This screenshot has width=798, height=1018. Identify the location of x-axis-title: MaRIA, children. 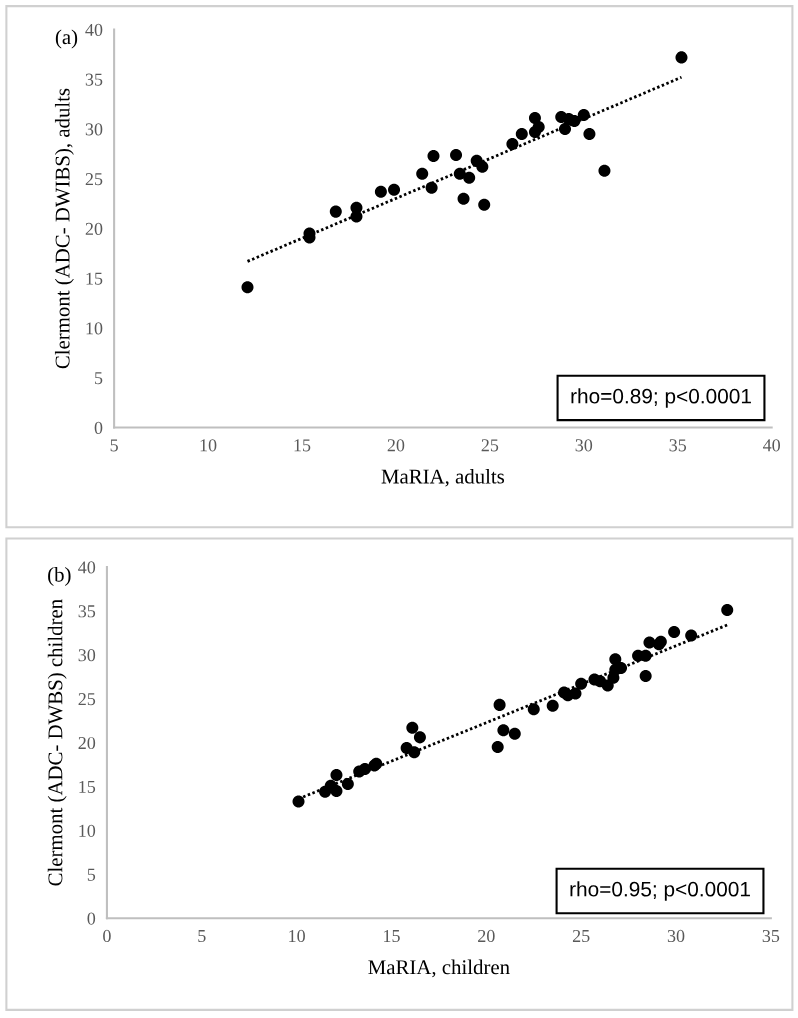
(439, 968).